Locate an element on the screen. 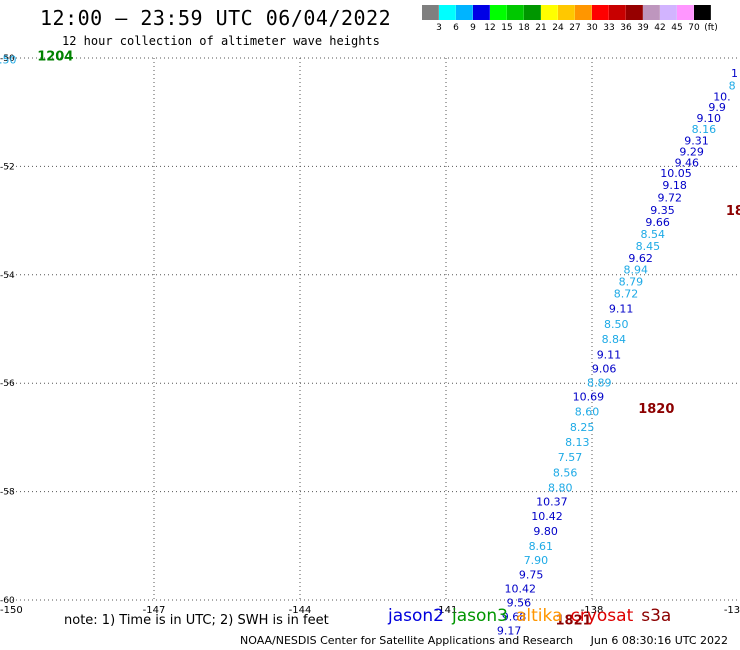 The height and width of the screenshot is (650, 740). wave-height-label: 9.10 is located at coordinates (708, 118).